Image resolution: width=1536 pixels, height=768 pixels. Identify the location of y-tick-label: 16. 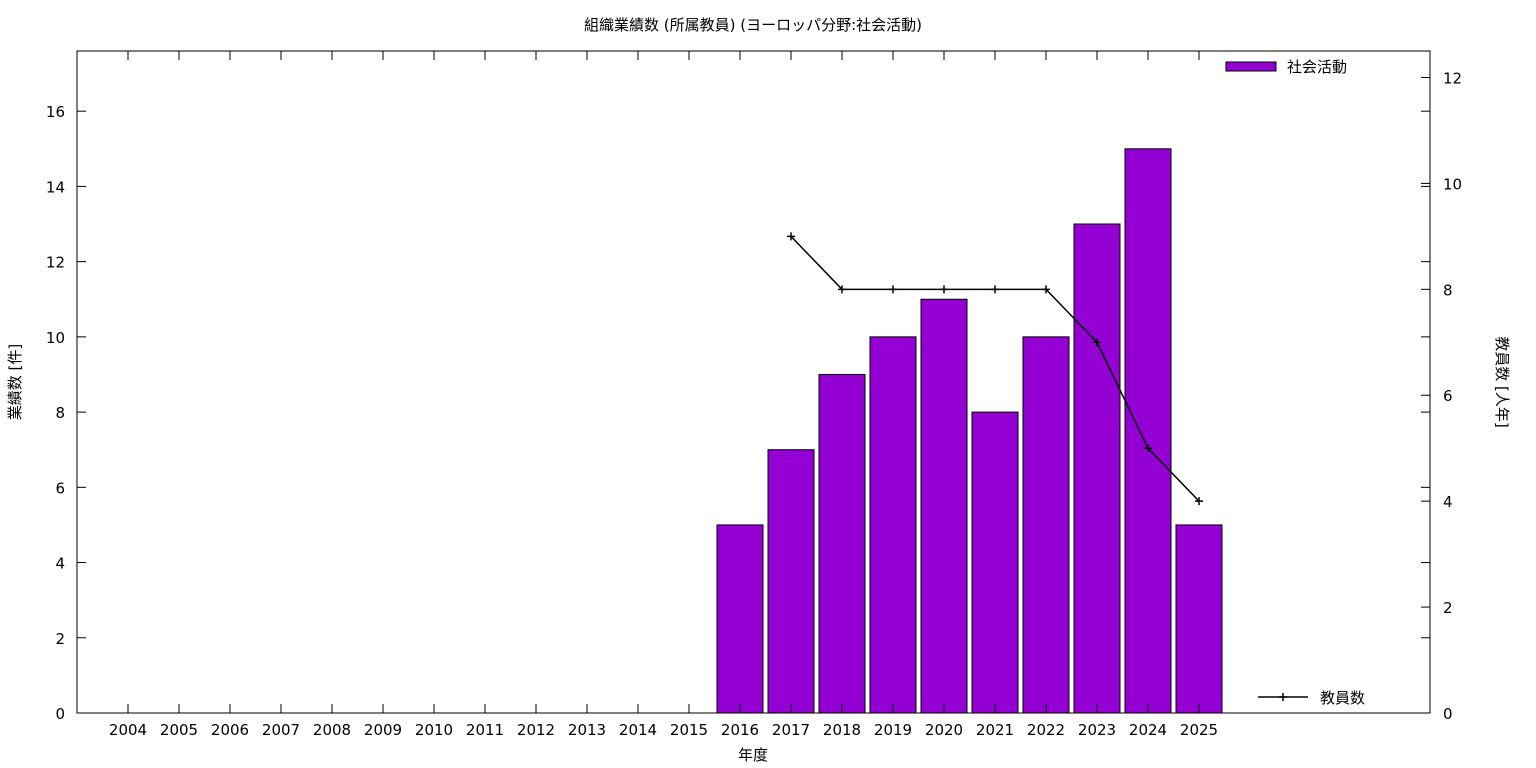
(55, 112).